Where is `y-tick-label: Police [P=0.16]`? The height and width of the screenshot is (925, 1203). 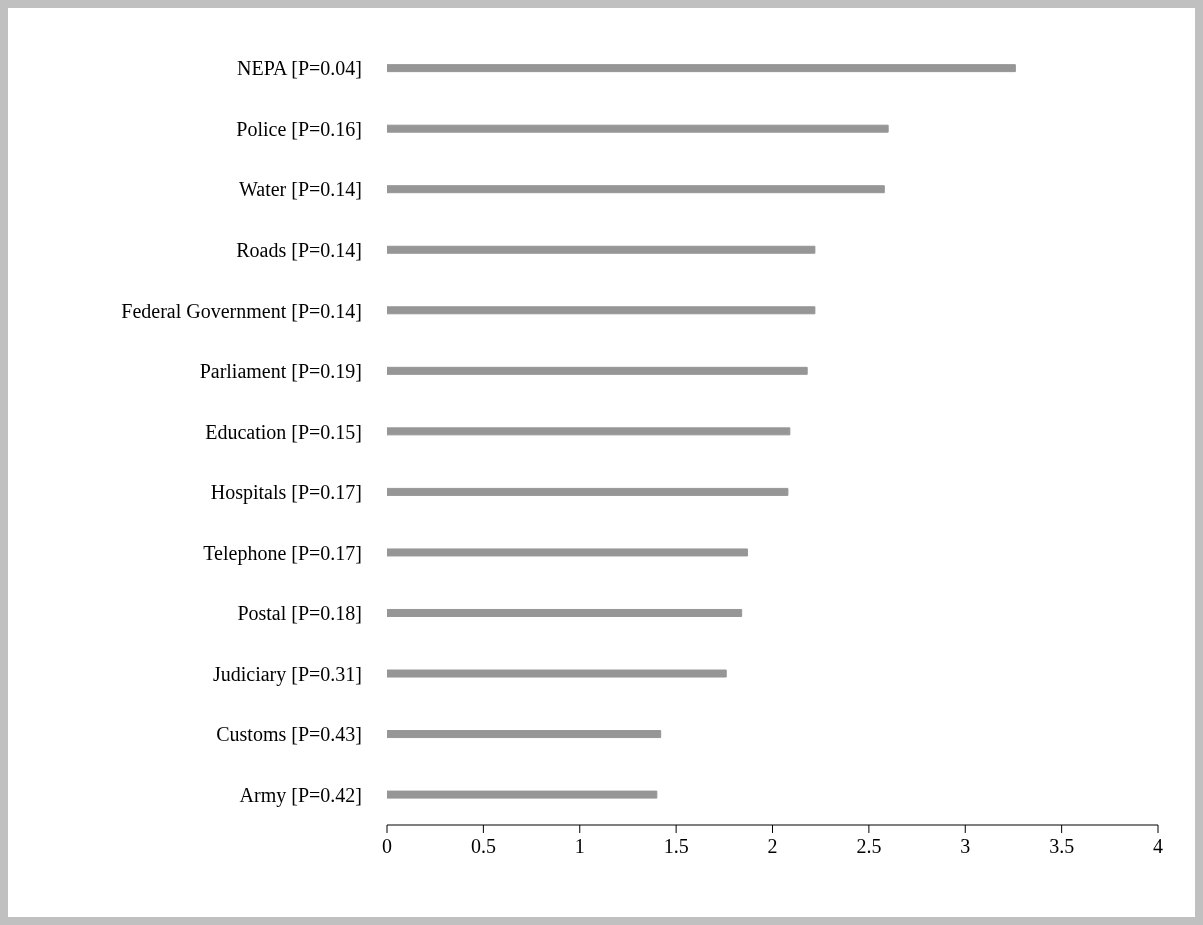
y-tick-label: Police [P=0.16] is located at coordinates (299, 128).